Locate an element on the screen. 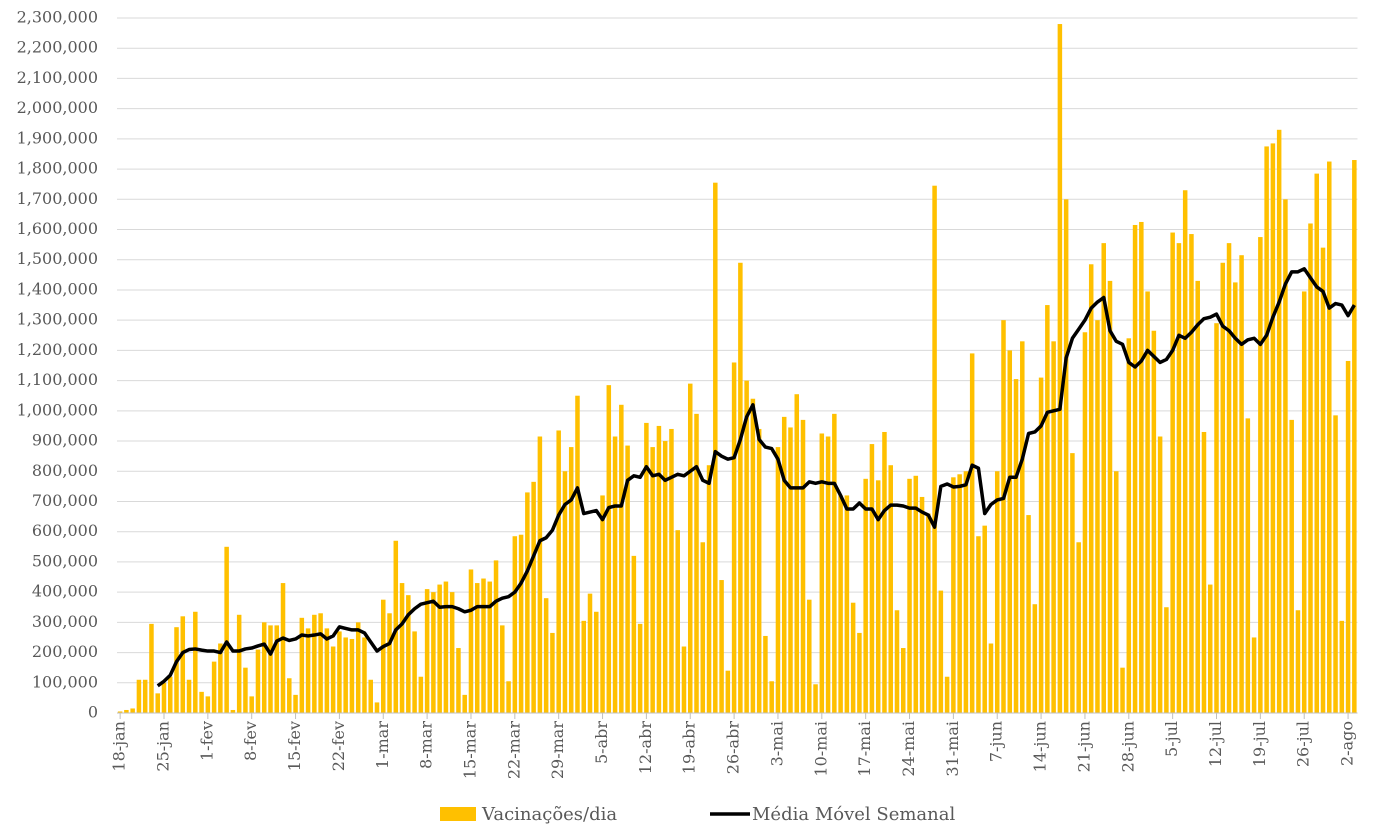 The width and height of the screenshot is (1375, 832). y-tick-label: 1,300,000 is located at coordinates (57, 319).